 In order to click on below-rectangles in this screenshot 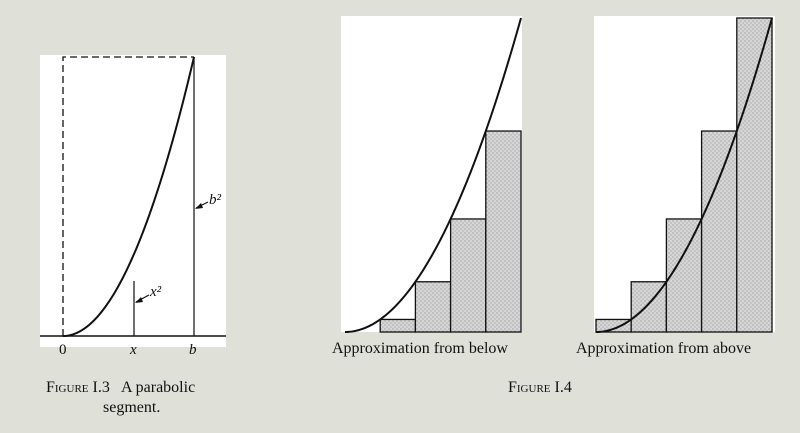, I will do `click(450, 231)`.